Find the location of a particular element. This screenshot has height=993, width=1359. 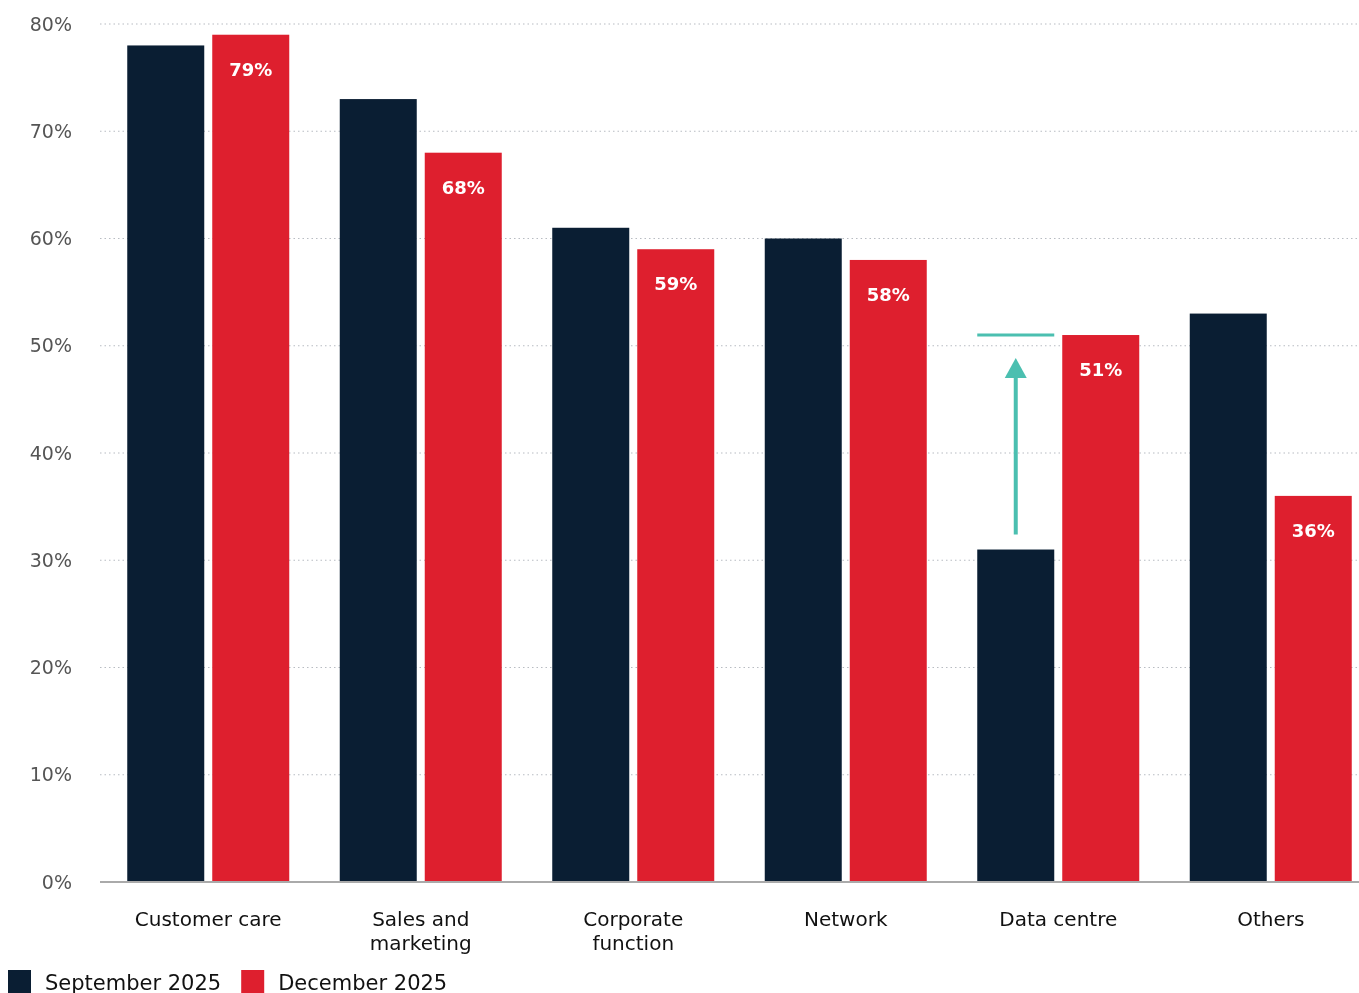

legend-label: December 2025 is located at coordinates (363, 982).